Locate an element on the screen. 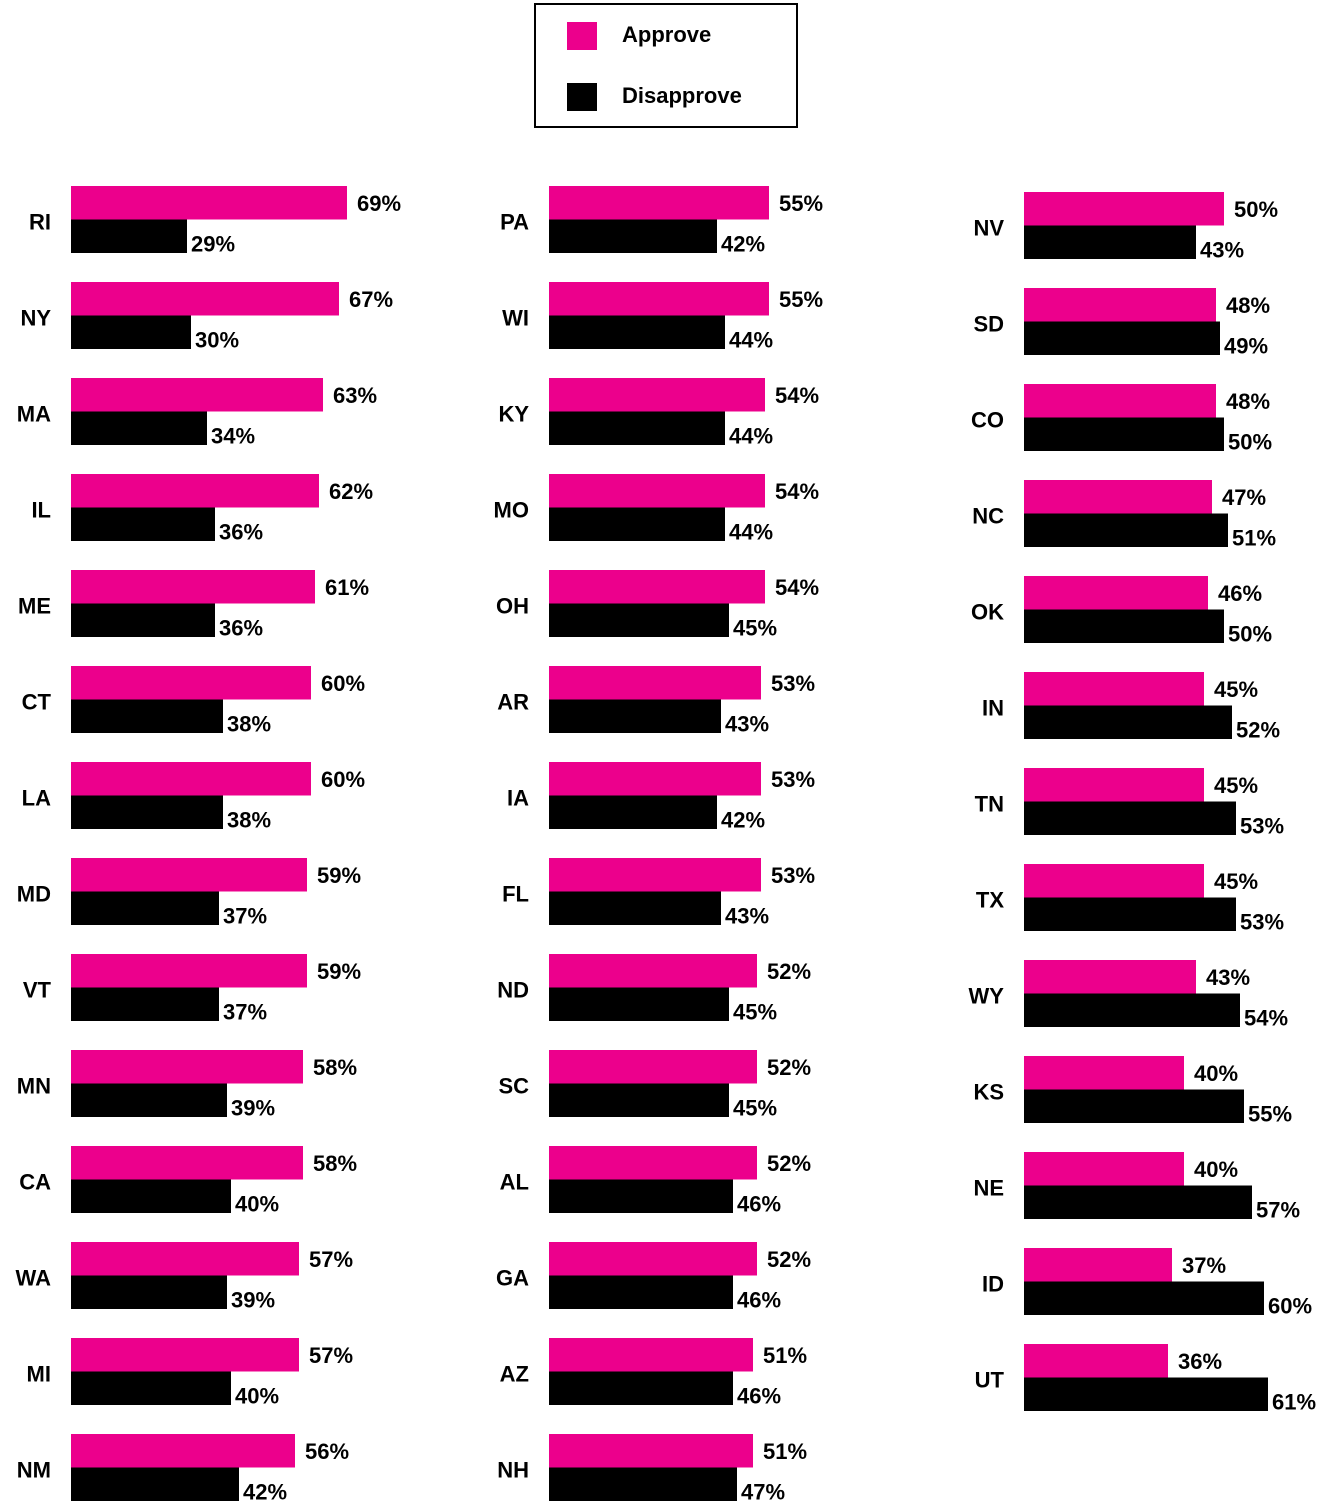 Image resolution: width=1337 pixels, height=1502 pixels. value-label: 67% is located at coordinates (371, 299).